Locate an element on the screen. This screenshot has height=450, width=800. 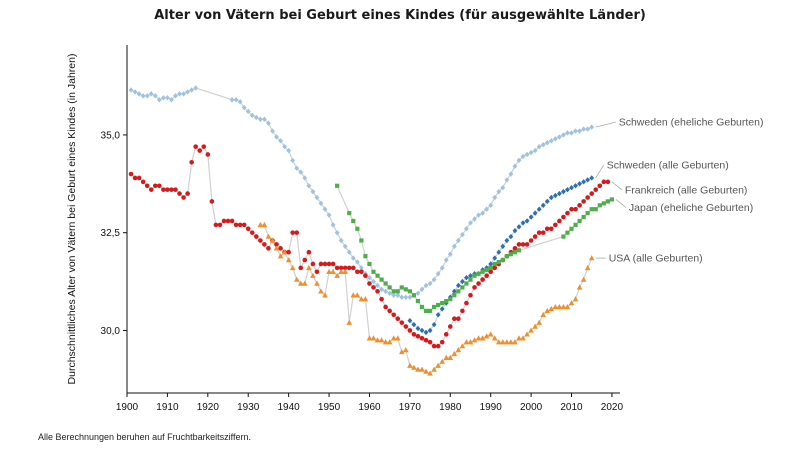
x-tick-label-0: 1900 is located at coordinates (127, 407).